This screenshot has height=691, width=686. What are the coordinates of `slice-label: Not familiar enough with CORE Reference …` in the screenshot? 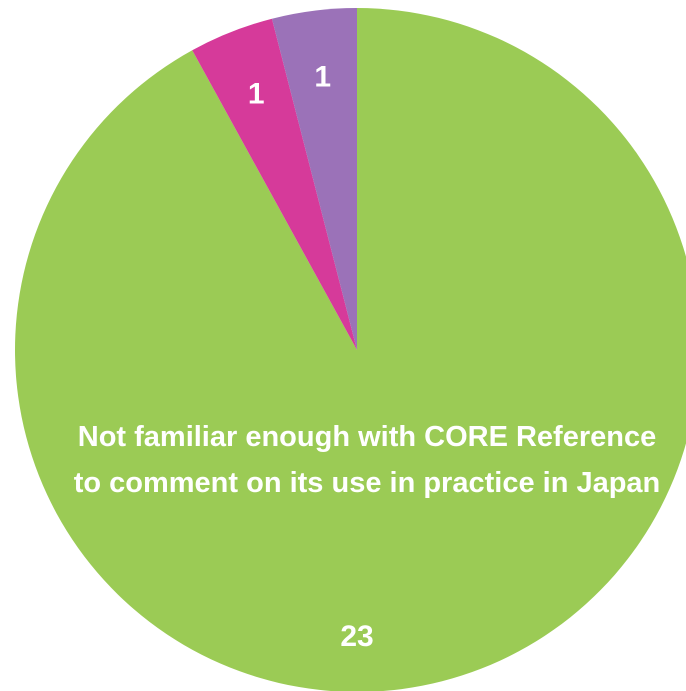 It's located at (367, 460).